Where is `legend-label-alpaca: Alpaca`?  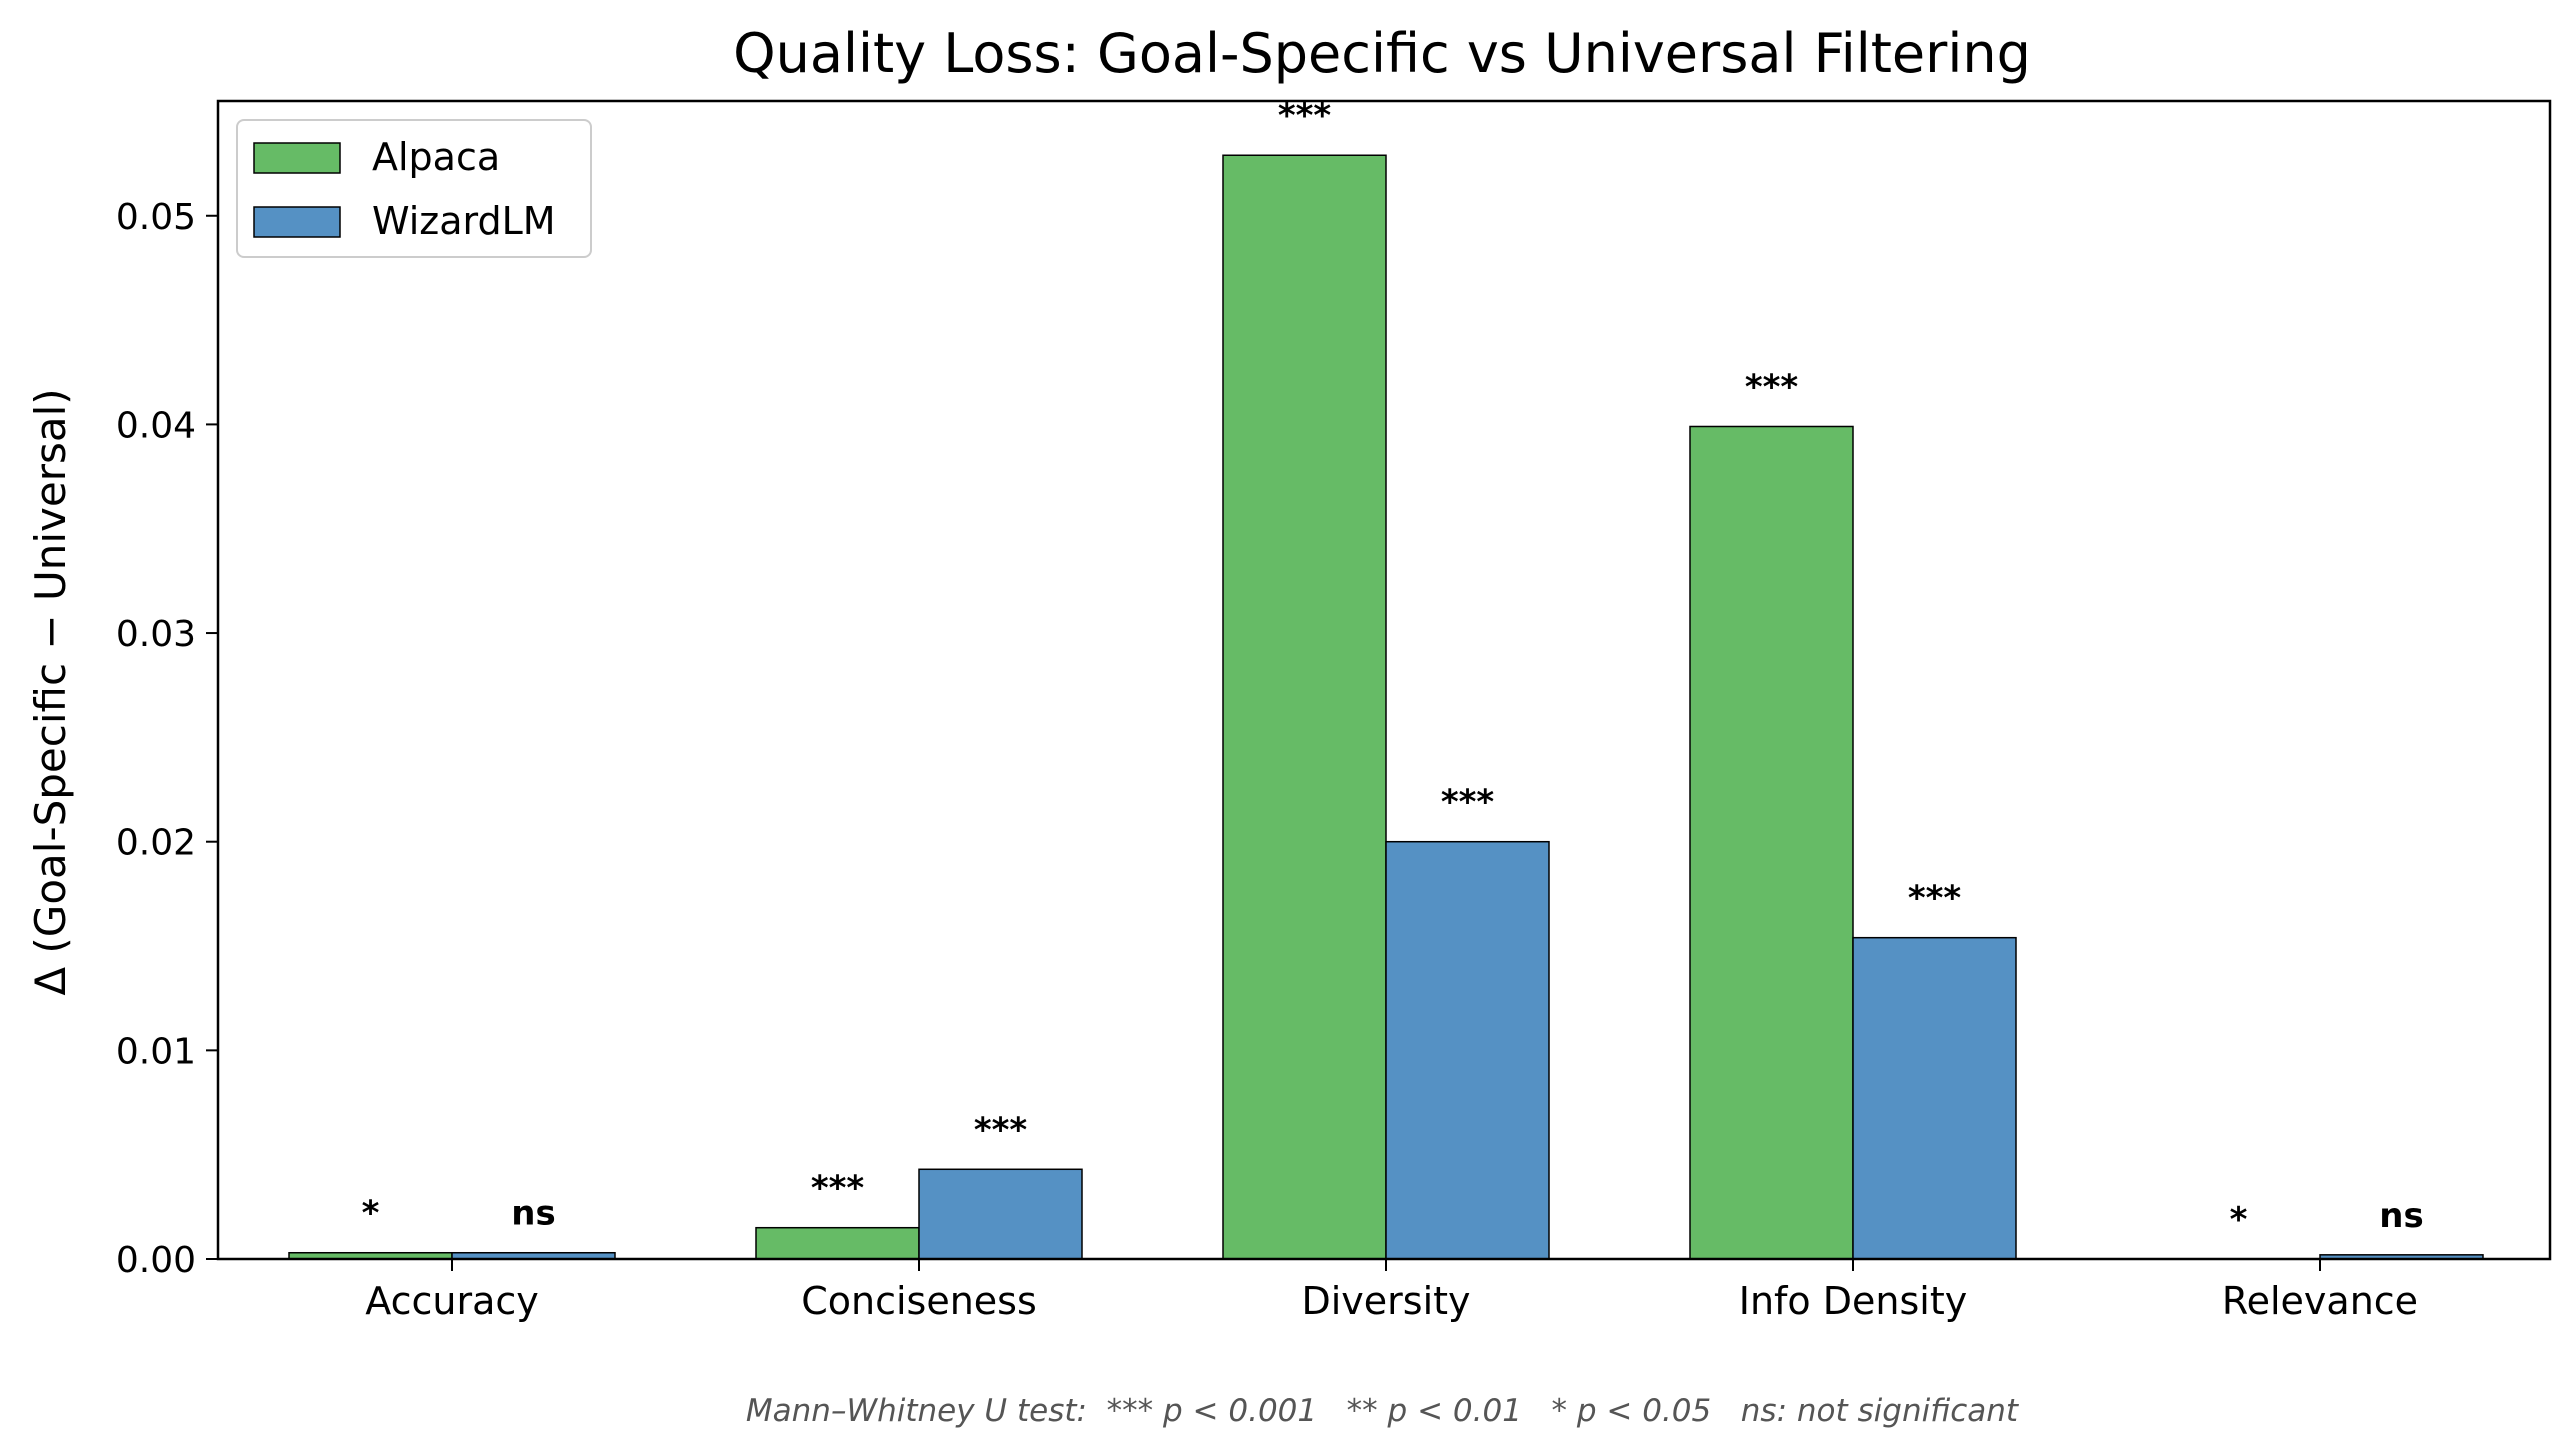
legend-label-alpaca: Alpaca is located at coordinates (436, 157).